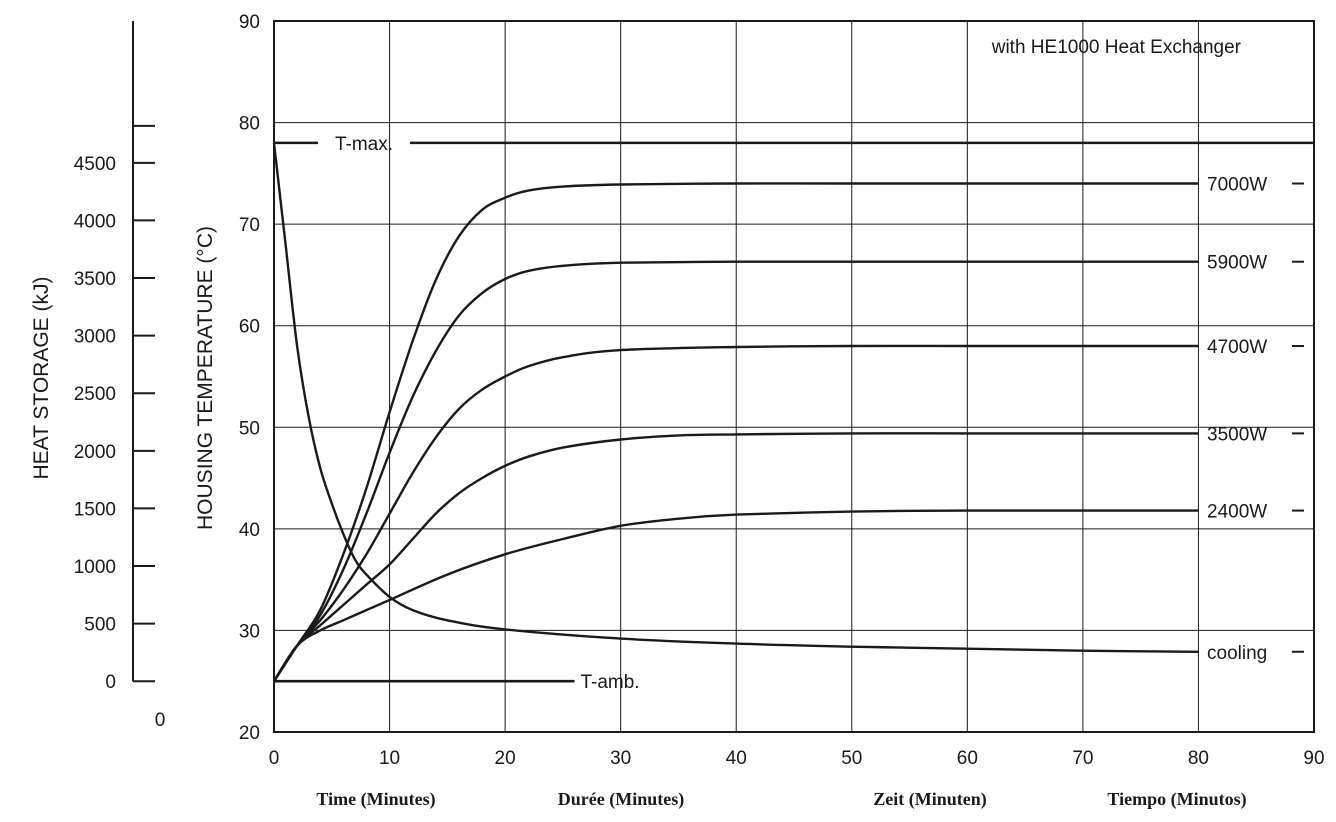 This screenshot has width=1336, height=822. I want to click on x-label-time: Time (Minutes), so click(375, 799).